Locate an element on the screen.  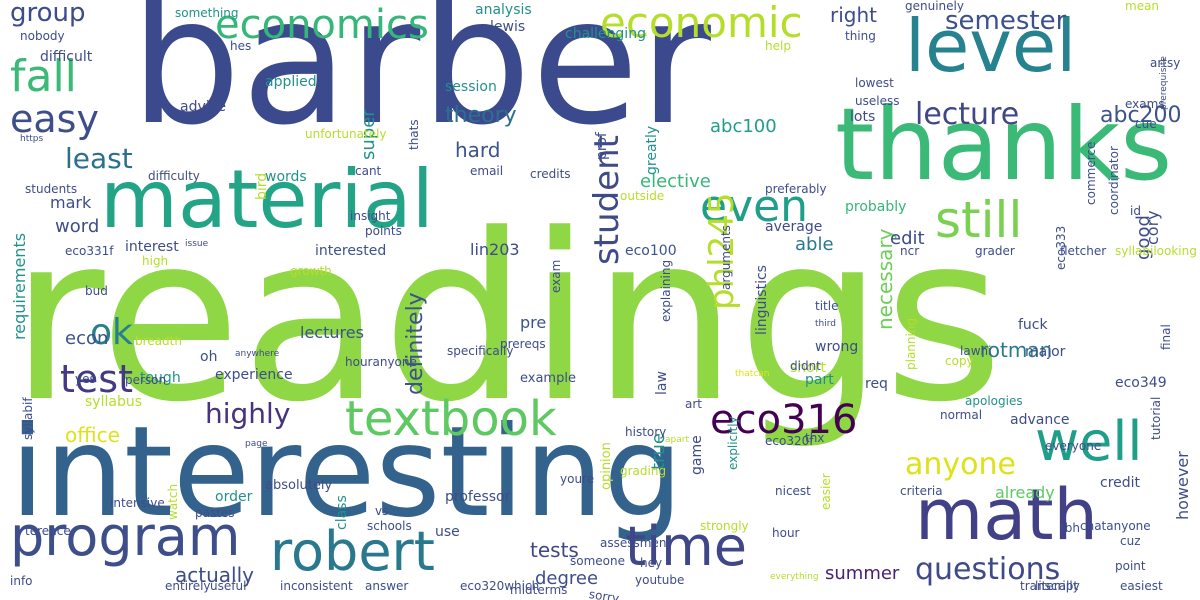
word-normal: normal is located at coordinates (961, 415).